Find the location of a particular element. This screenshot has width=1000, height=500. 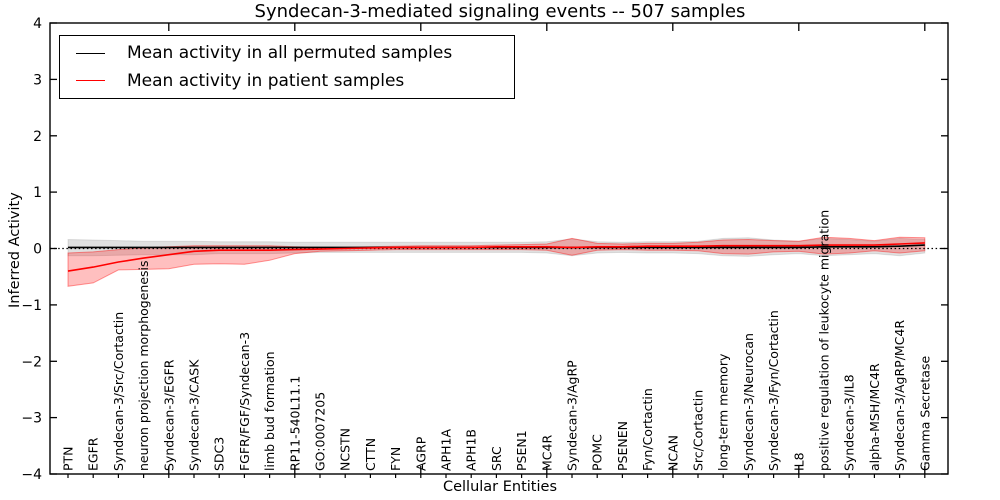

x-tick-label: GO:0007205 is located at coordinates (320, 431).